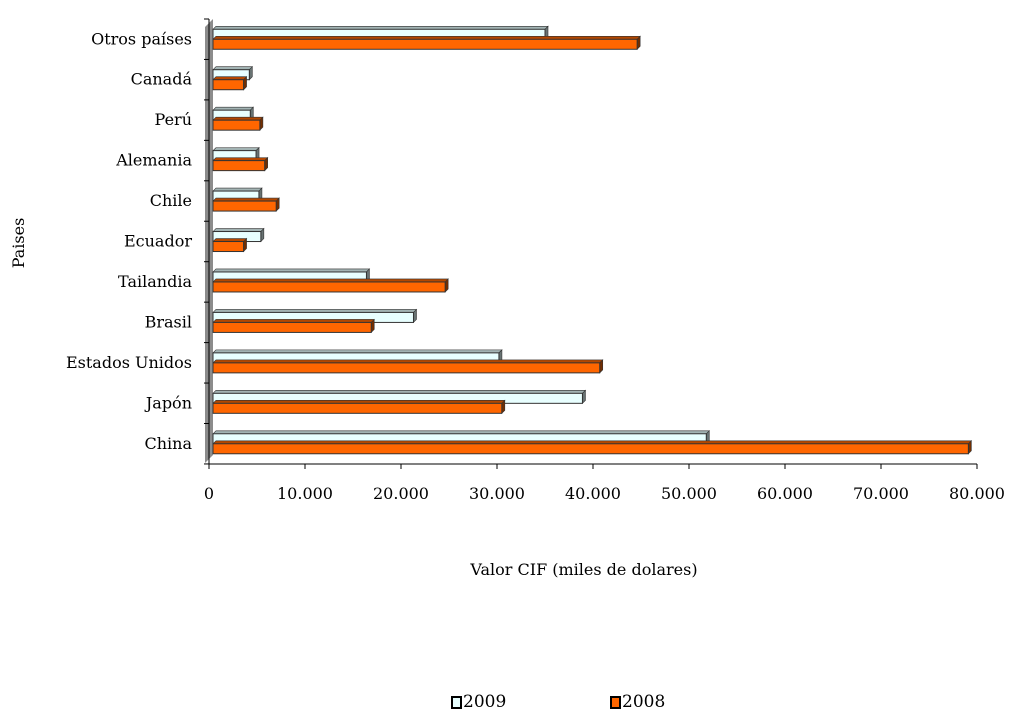 This screenshot has height=711, width=1014. I want to click on x-axis-title: Valor CIF (miles de dolares), so click(583, 569).